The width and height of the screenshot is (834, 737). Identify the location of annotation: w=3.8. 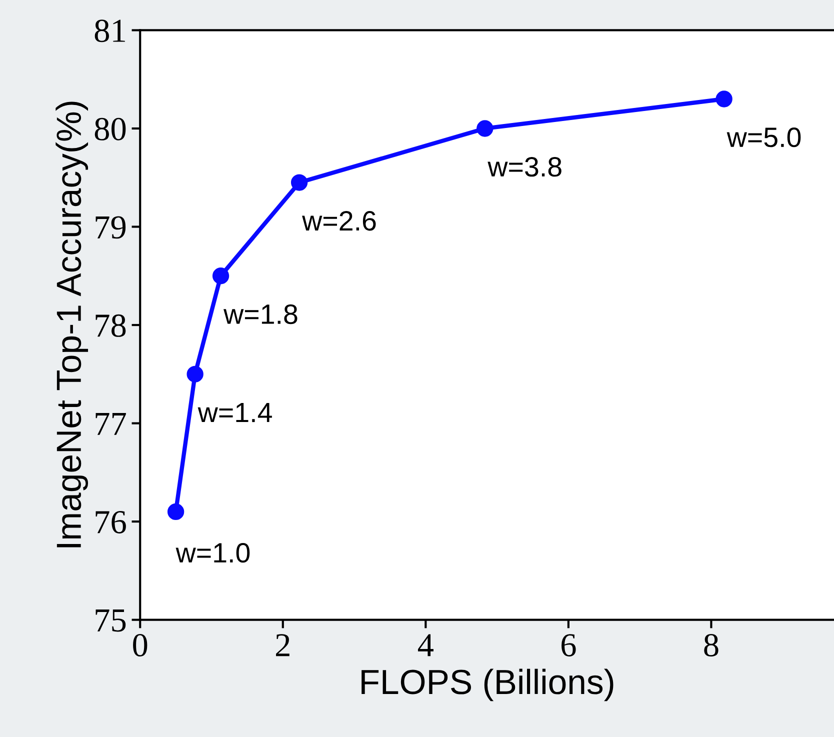
(525, 166).